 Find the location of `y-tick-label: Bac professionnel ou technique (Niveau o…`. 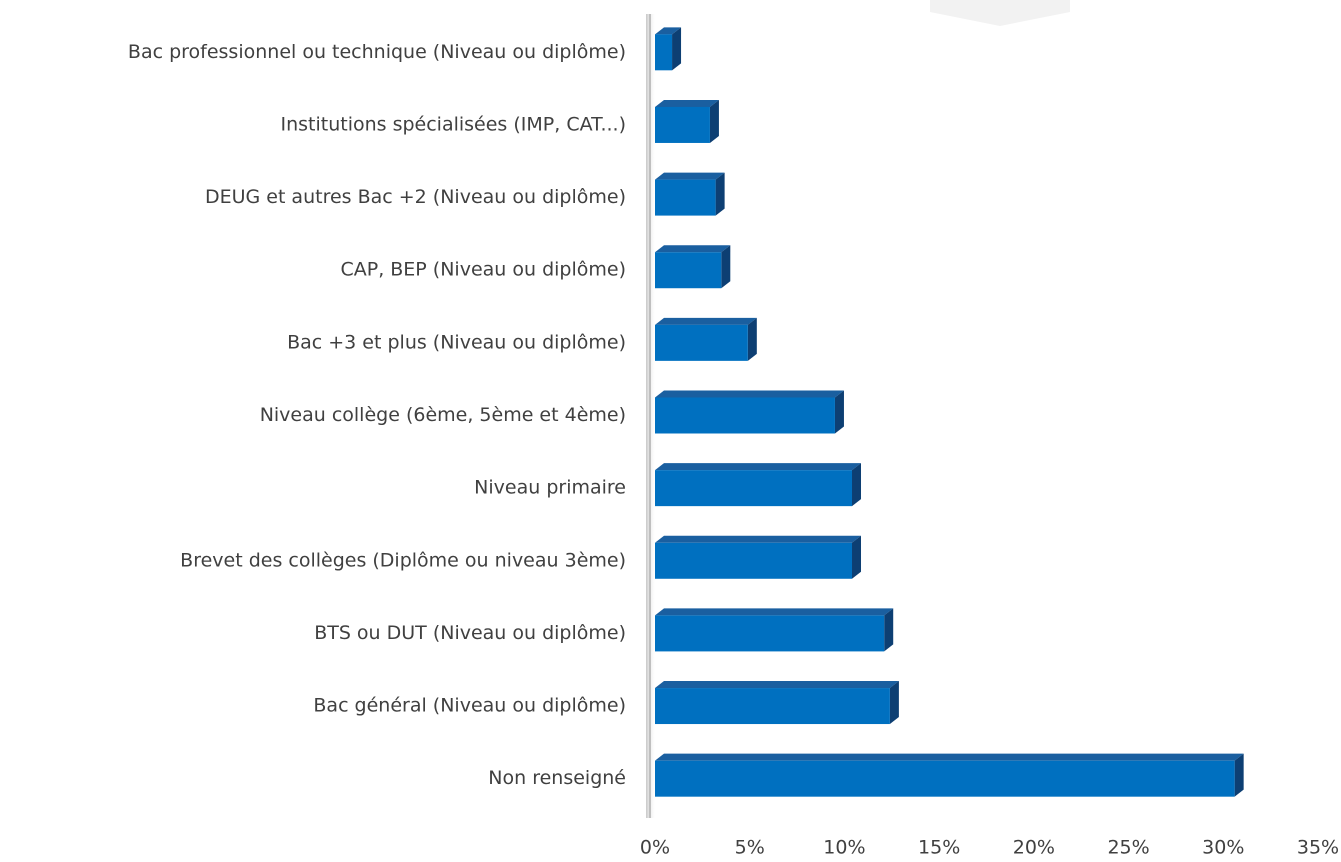

y-tick-label: Bac professionnel ou technique (Niveau o… is located at coordinates (377, 52).